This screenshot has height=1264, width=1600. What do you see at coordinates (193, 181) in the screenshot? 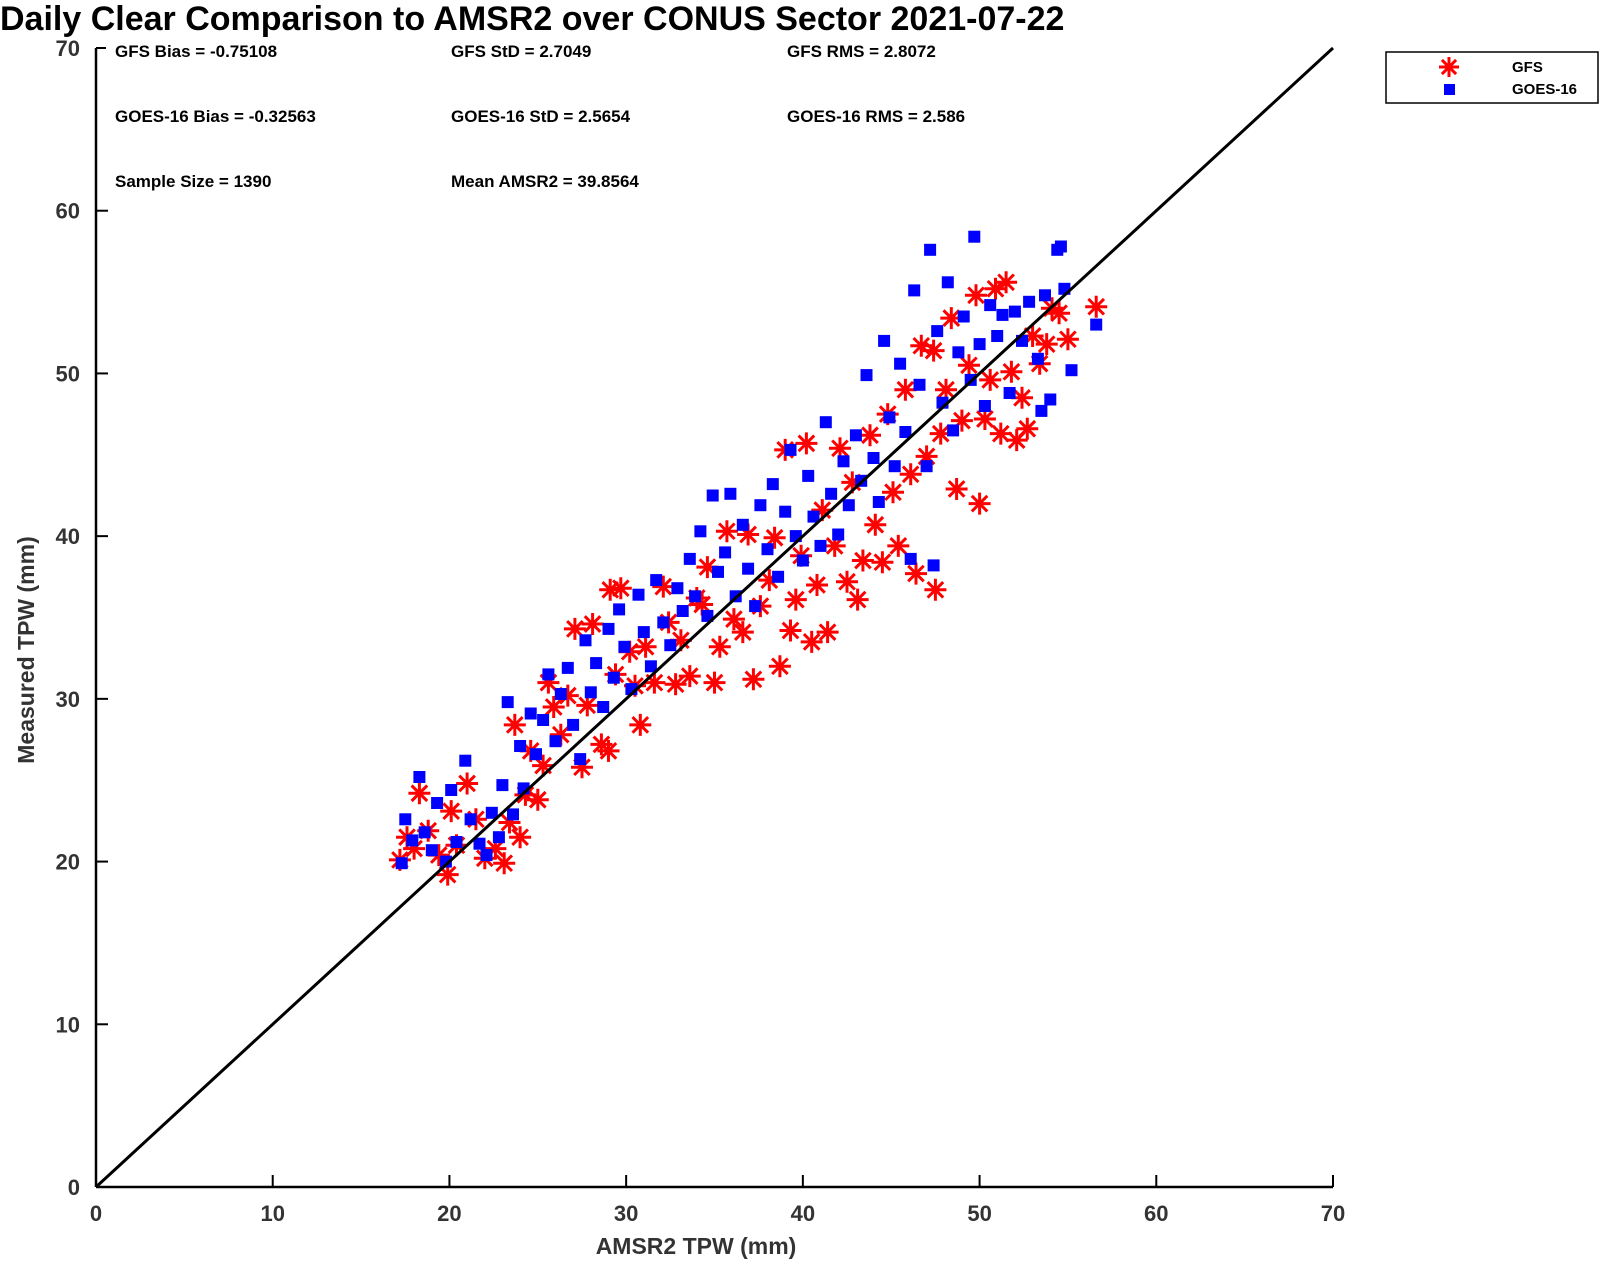
I see `stat-sample-size: Sample Size = 1390` at bounding box center [193, 181].